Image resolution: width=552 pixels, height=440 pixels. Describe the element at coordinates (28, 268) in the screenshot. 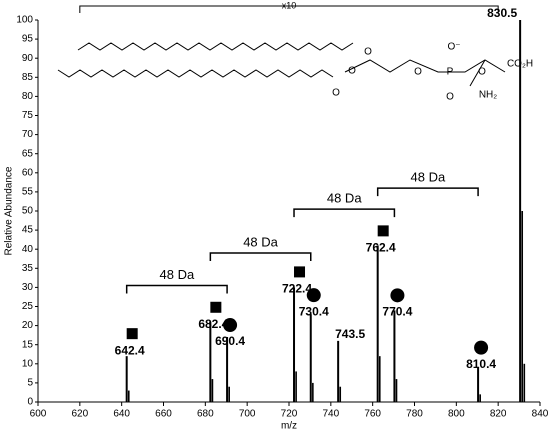

I see `y-tick-label: 35` at that location.